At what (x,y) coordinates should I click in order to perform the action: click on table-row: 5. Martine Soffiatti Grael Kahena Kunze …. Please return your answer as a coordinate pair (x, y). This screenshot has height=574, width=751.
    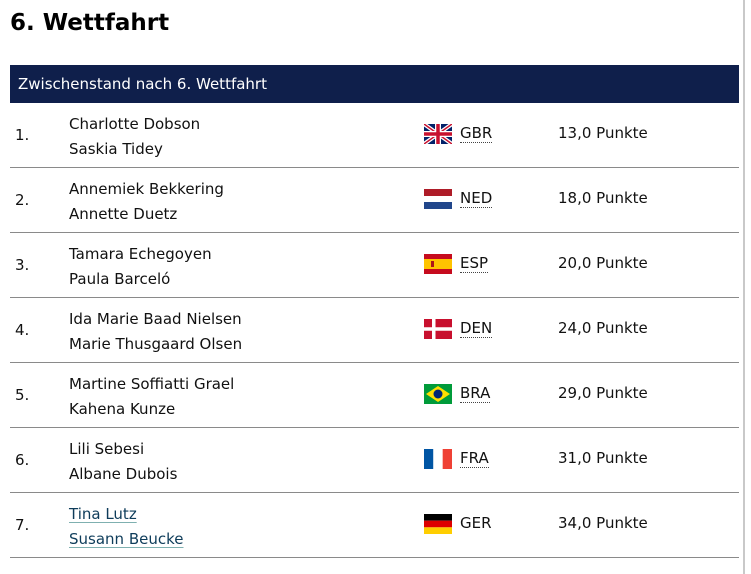
    Looking at the image, I should click on (374, 395).